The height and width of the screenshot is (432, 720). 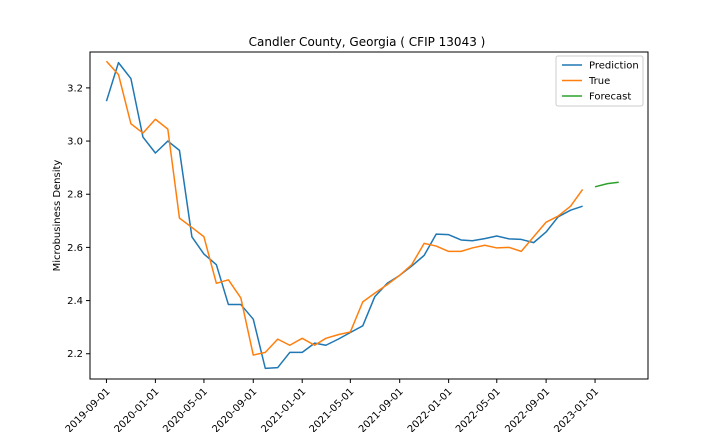 What do you see at coordinates (610, 97) in the screenshot?
I see `legend-label-forecast: Forecast` at bounding box center [610, 97].